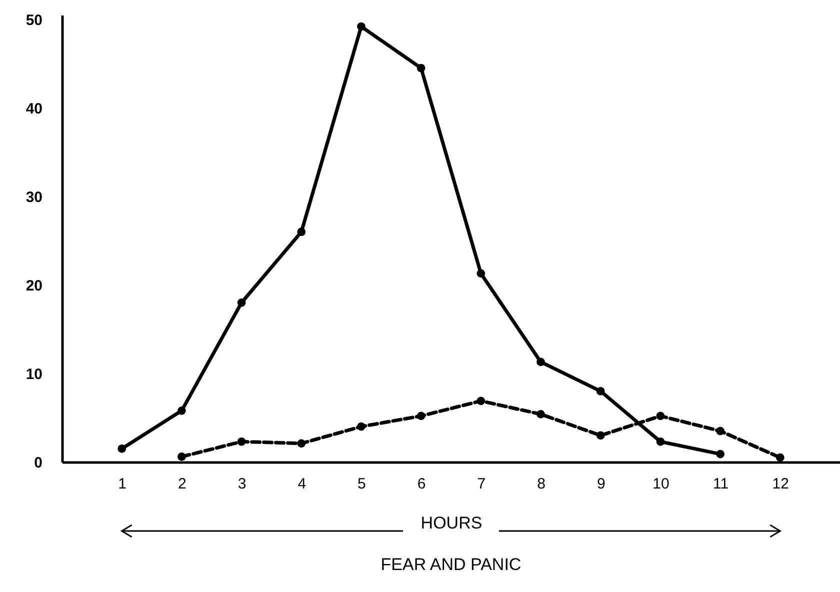 The height and width of the screenshot is (592, 840). I want to click on y-tick-label: 0, so click(38, 463).